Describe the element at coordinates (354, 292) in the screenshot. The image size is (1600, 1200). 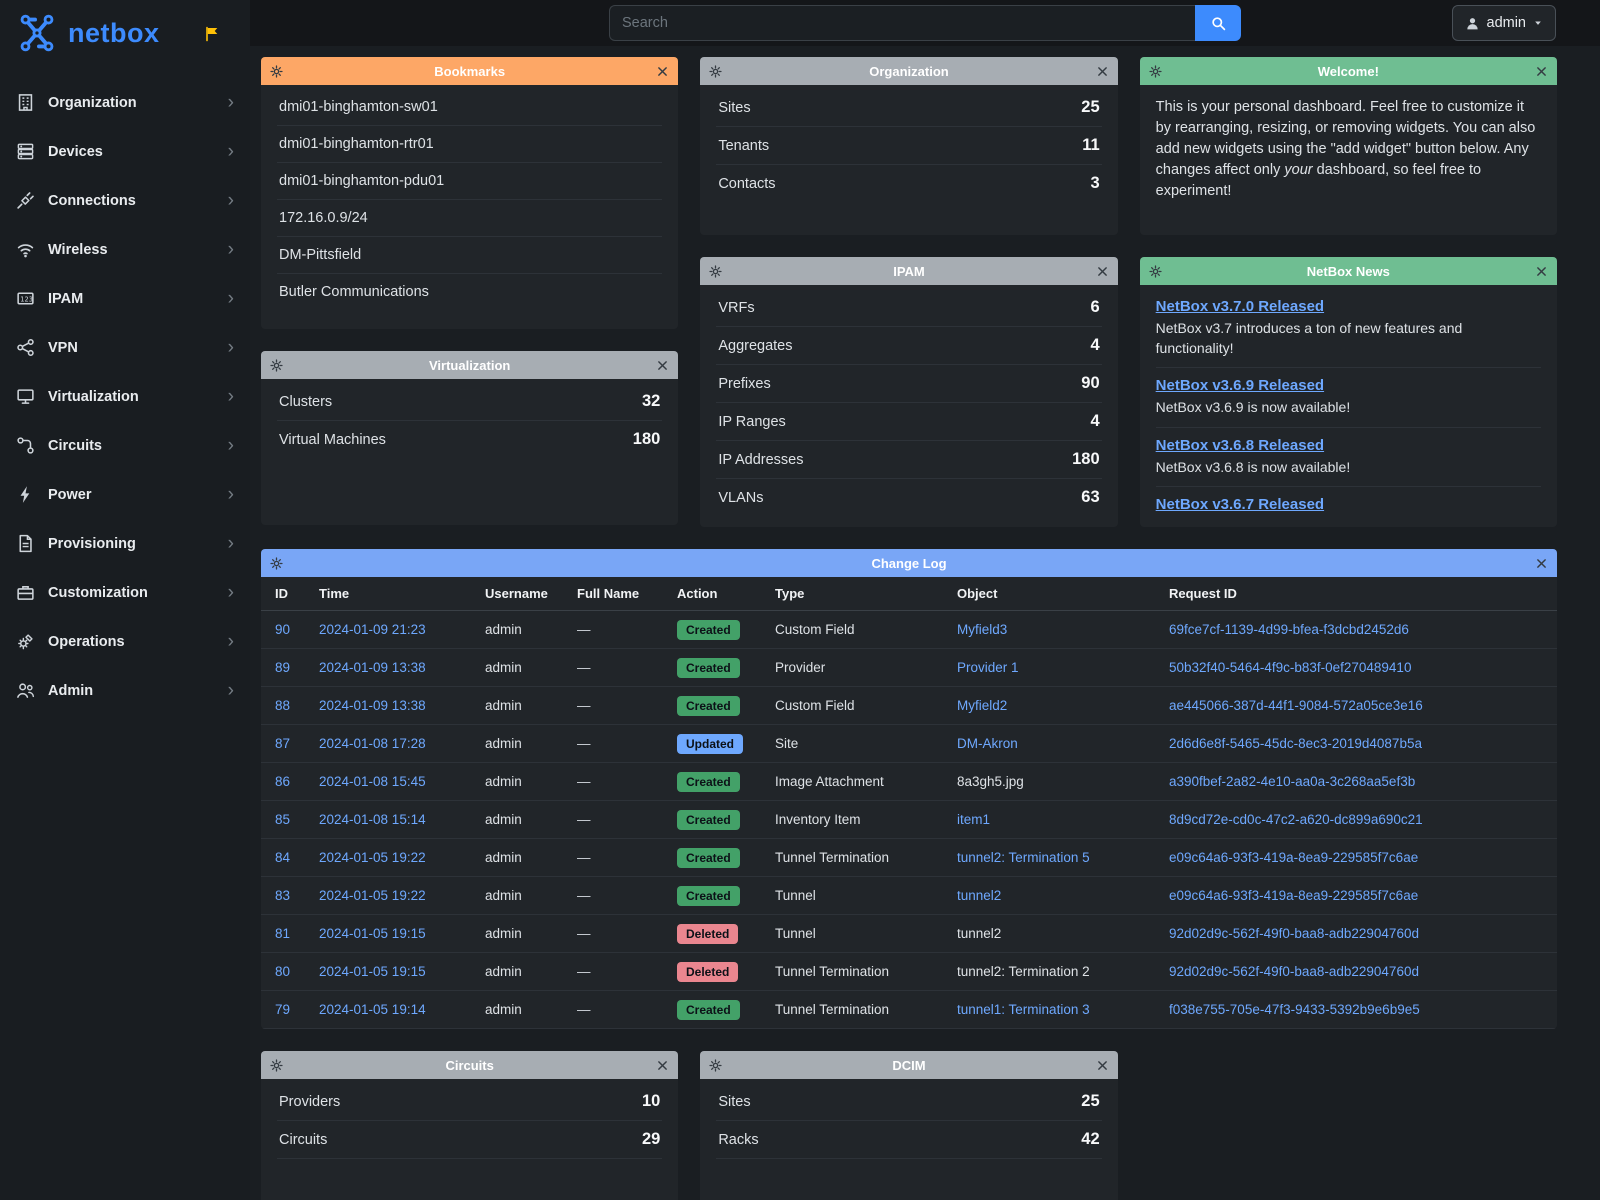
I see `bookmark-item: Butler Communications` at that location.